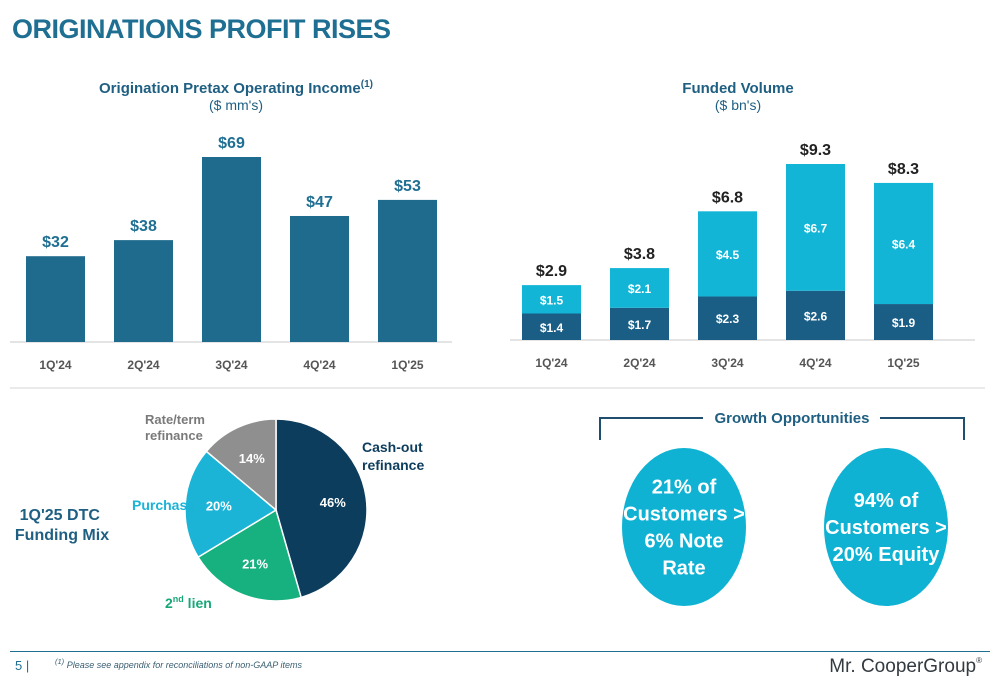 The image size is (1000, 685). What do you see at coordinates (905, 666) in the screenshot?
I see `company-logo: Mr. CooperGroup®` at bounding box center [905, 666].